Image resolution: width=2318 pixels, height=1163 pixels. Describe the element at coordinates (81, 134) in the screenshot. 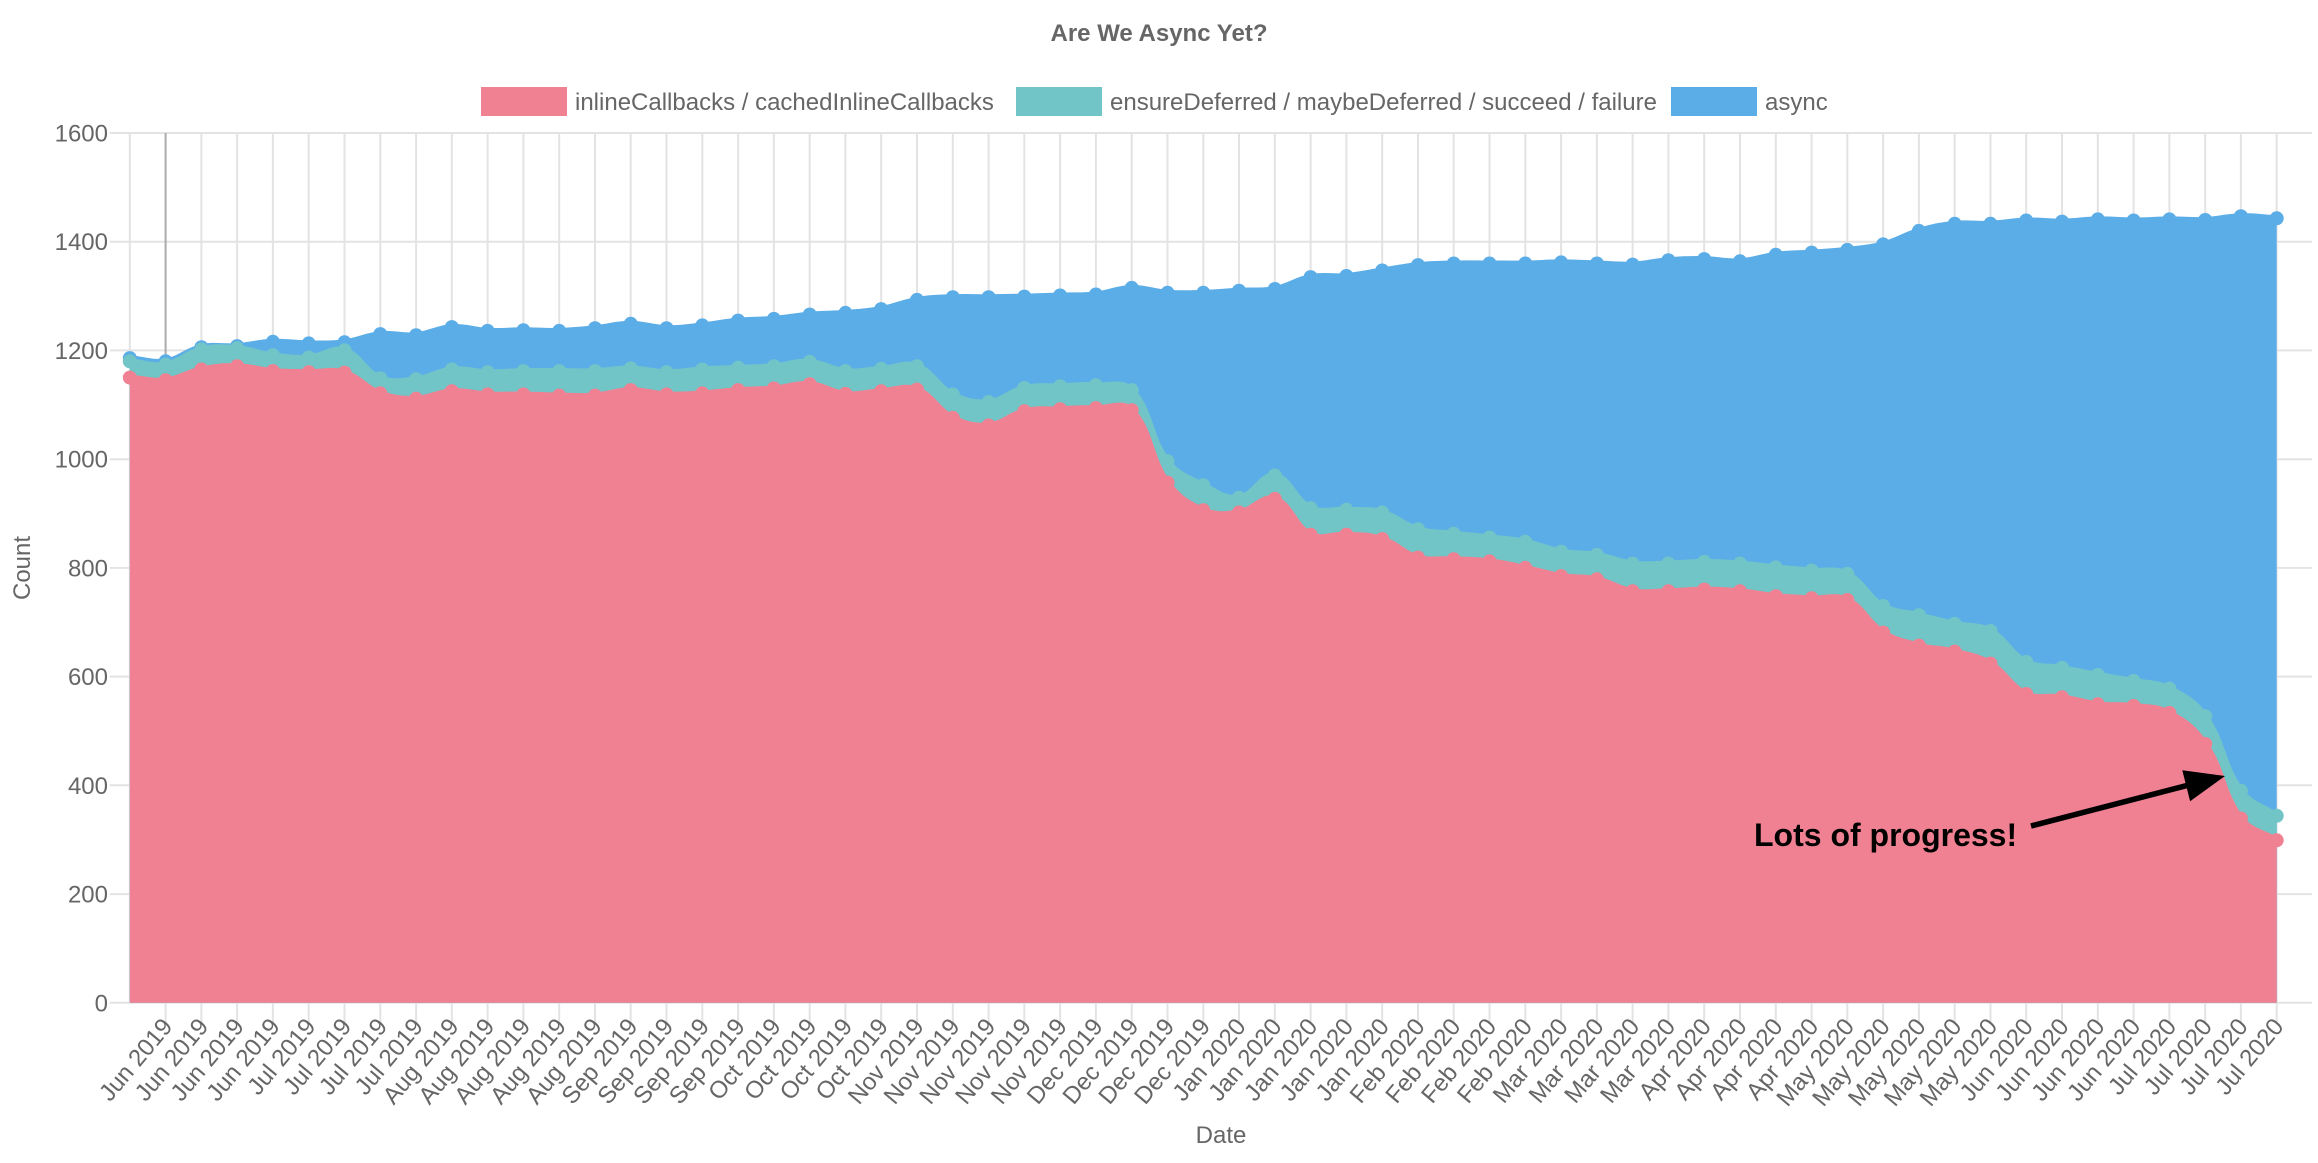

I see `svg-text: 1600` at that location.